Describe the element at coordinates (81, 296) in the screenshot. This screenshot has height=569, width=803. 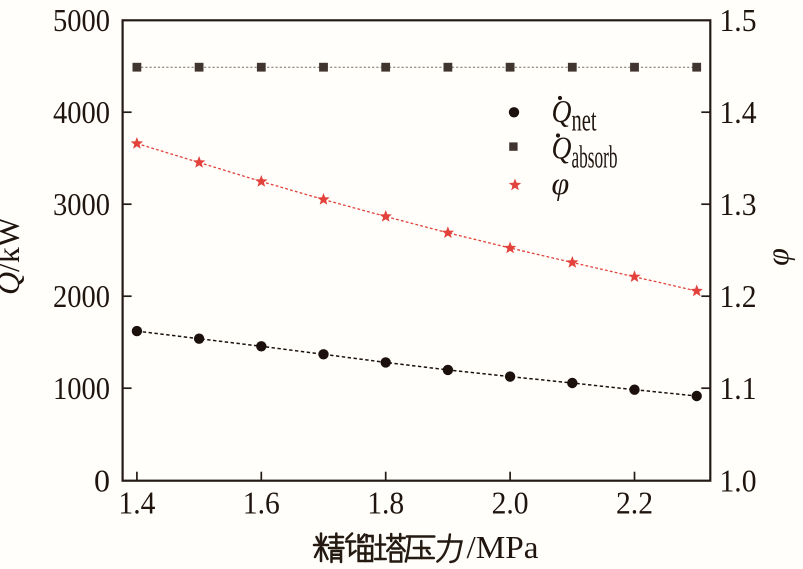
I see `svg-text: 2000` at that location.